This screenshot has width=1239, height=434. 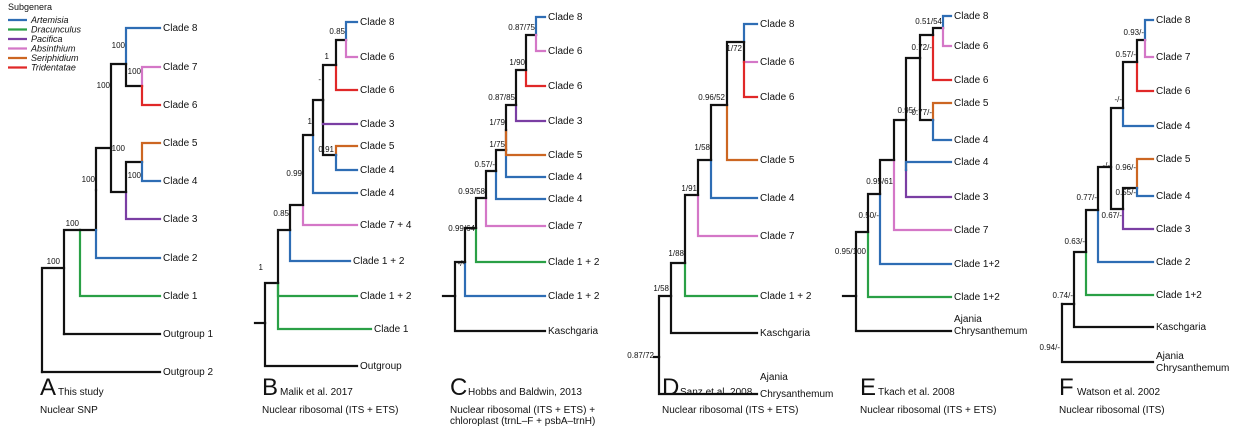 I want to click on branch-e-n4, so click(x=900, y=140).